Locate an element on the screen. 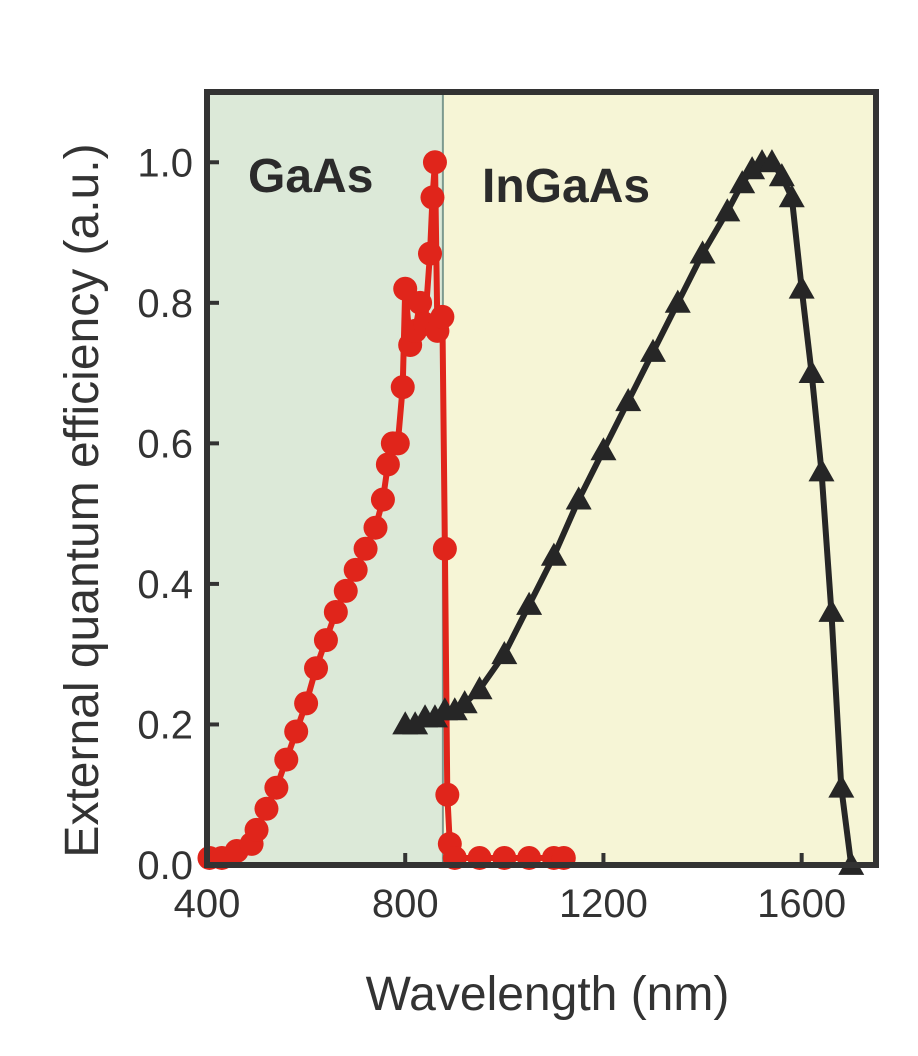 Image resolution: width=918 pixels, height=1056 pixels. y-tick-label: 1.0 is located at coordinates (165, 163).